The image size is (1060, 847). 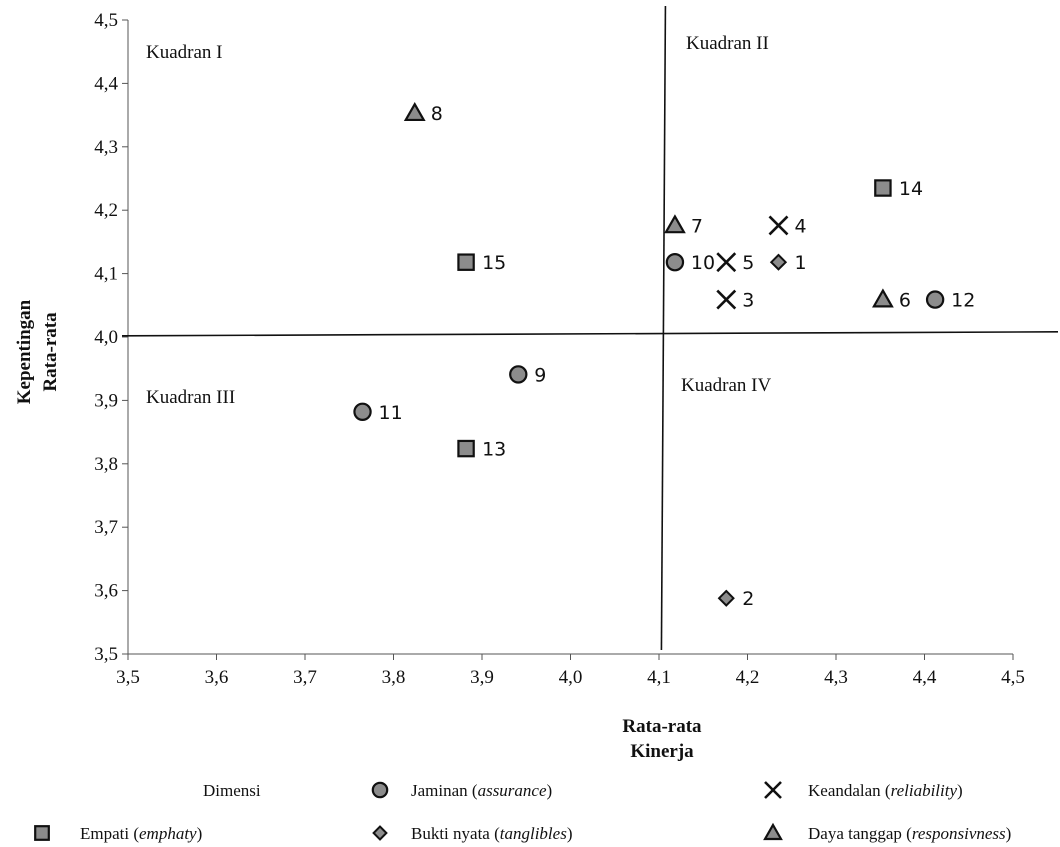 I want to click on point-label: 10, so click(x=703, y=263).